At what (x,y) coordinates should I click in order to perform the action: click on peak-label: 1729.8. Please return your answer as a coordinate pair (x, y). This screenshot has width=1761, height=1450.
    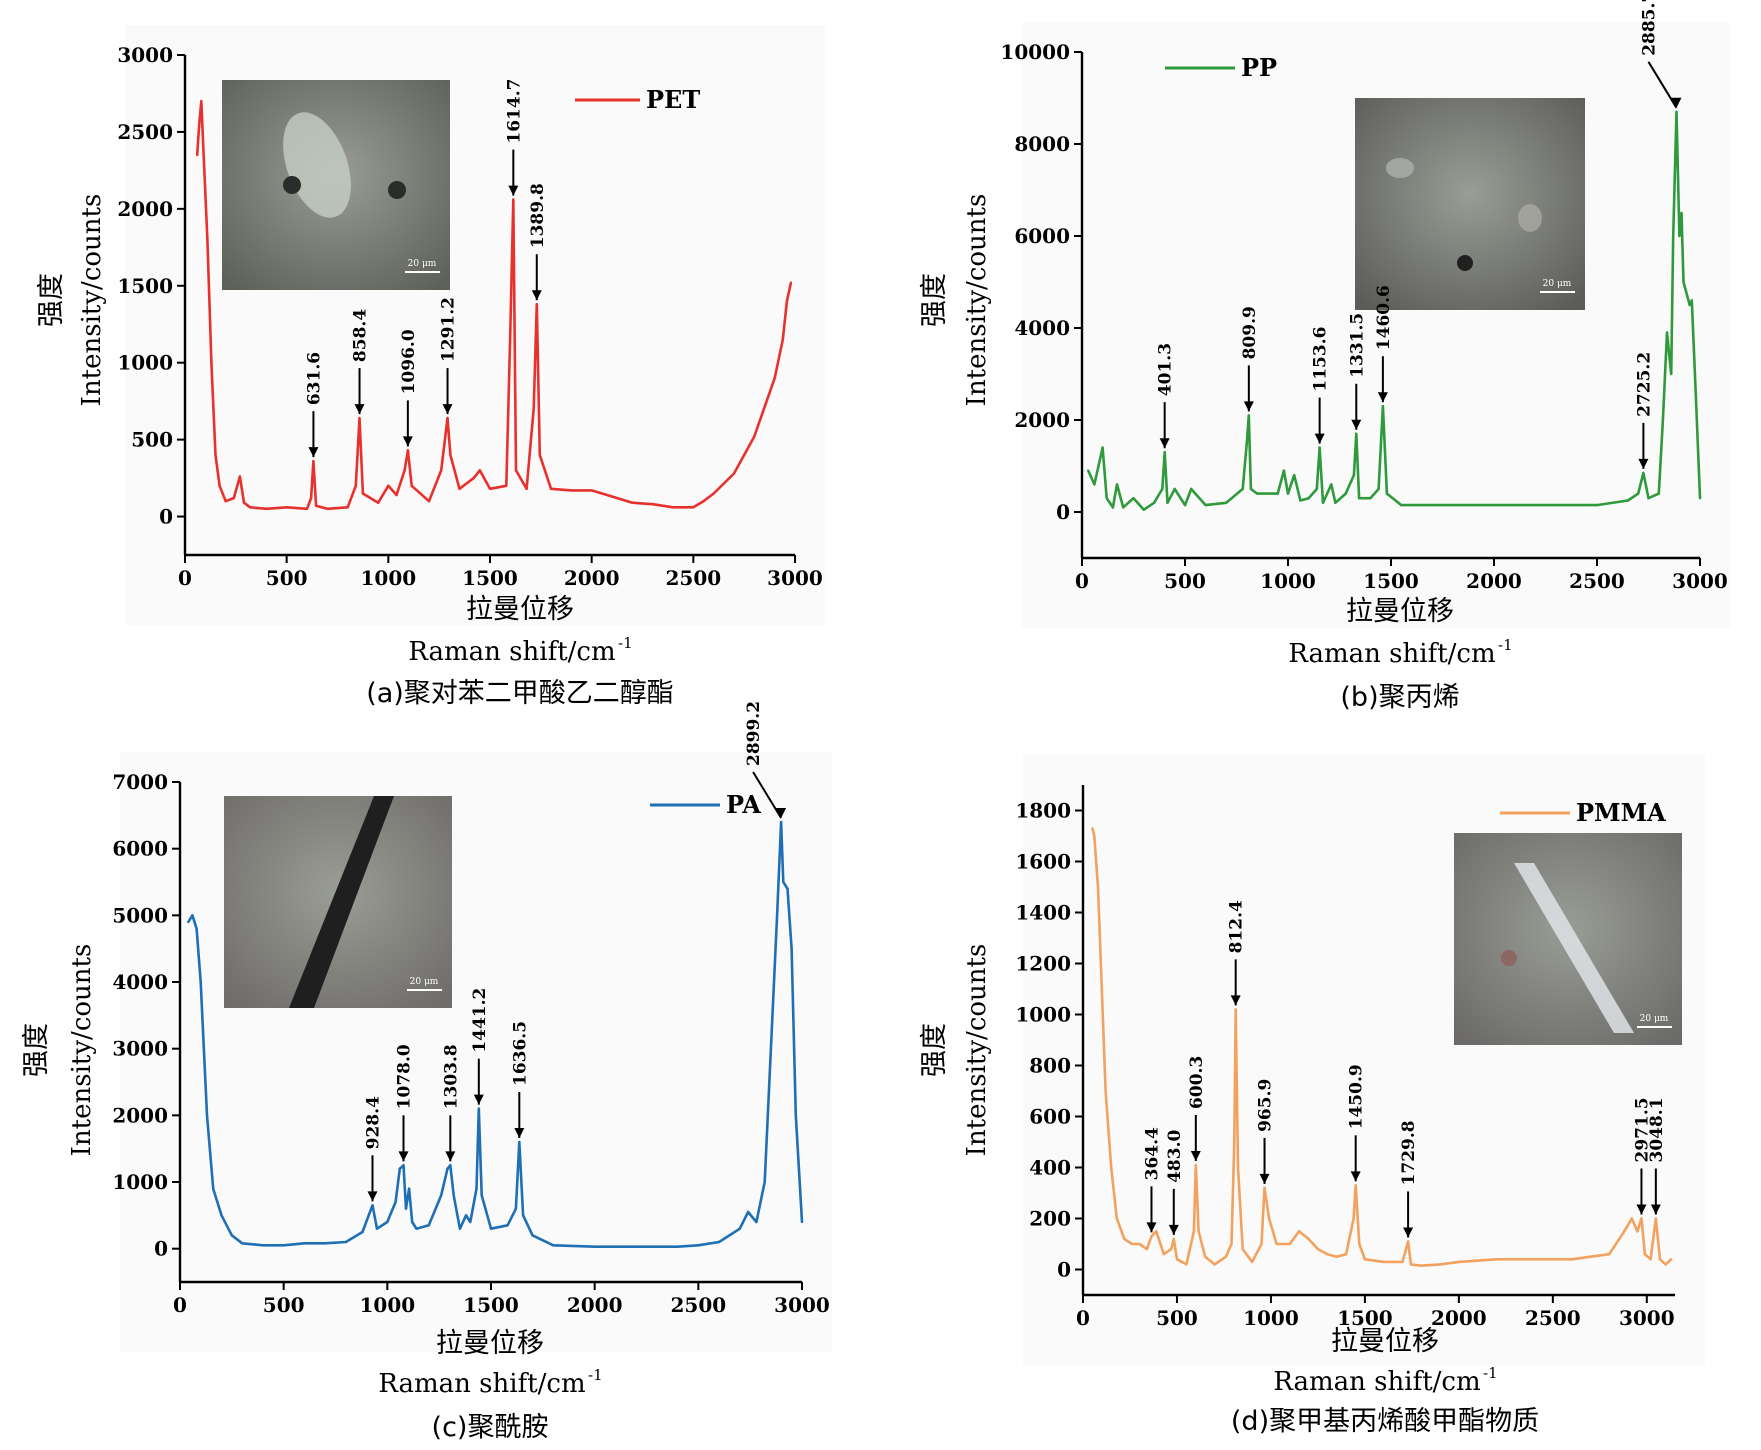
    Looking at the image, I should click on (1409, 1152).